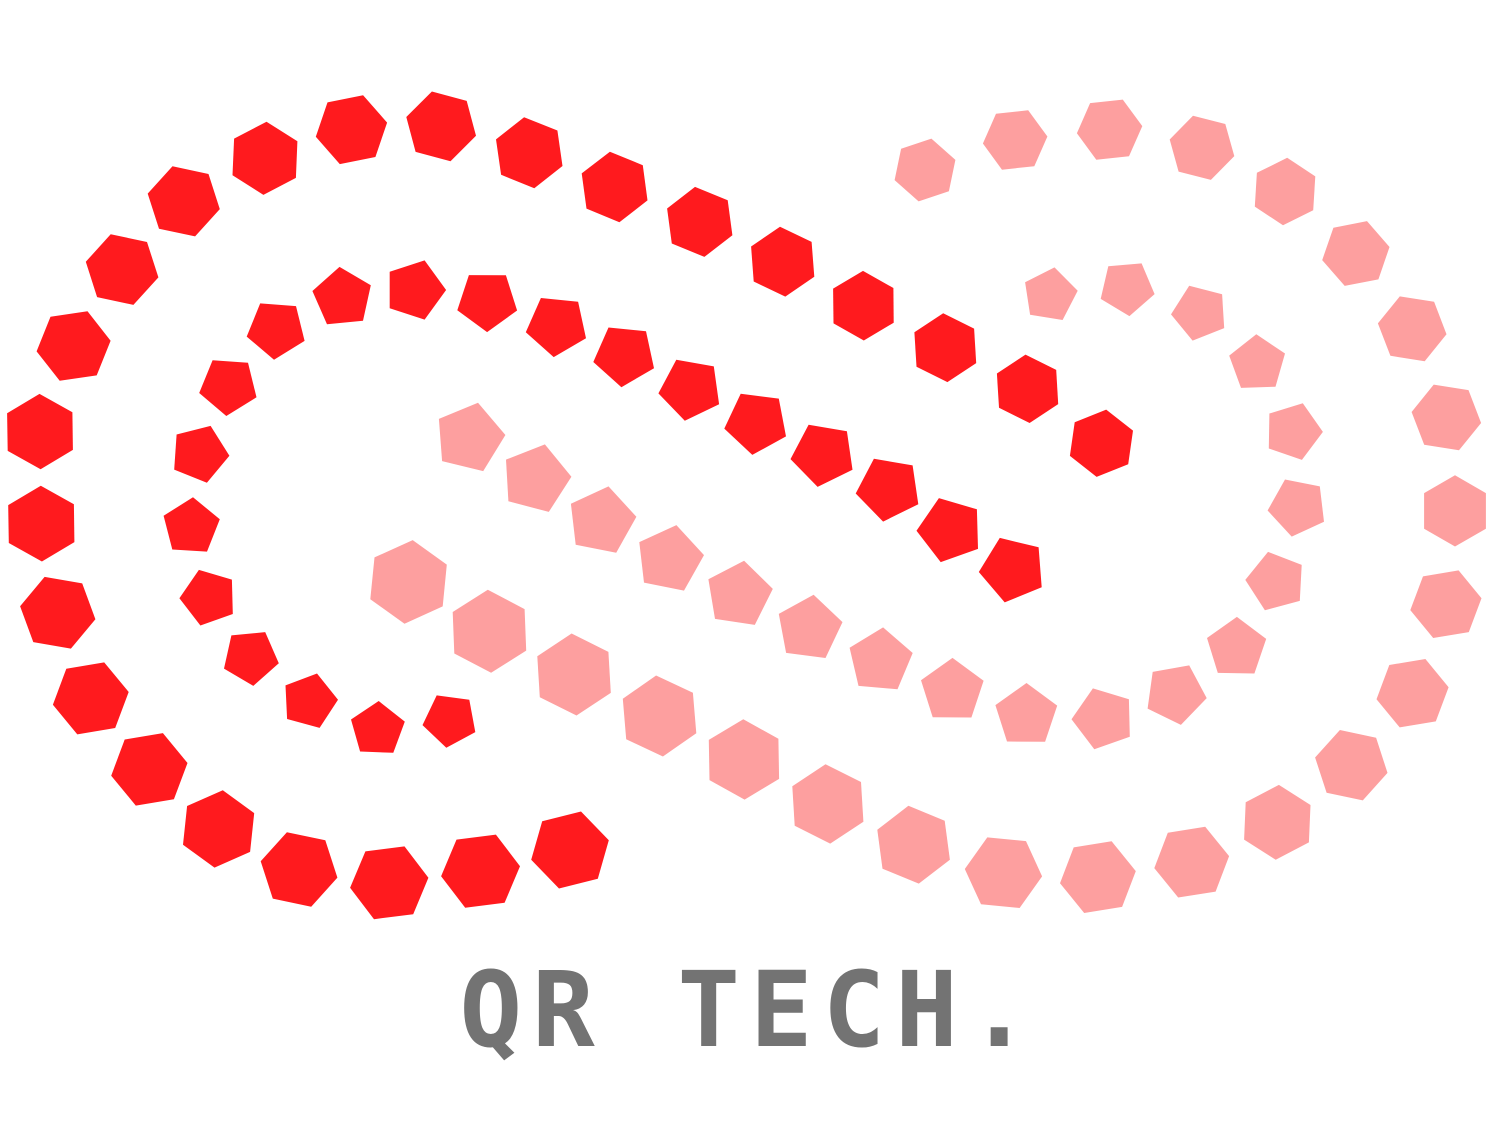 The height and width of the screenshot is (1126, 1500). What do you see at coordinates (750, 1010) in the screenshot?
I see `brand-wordmark: QR TECH.` at bounding box center [750, 1010].